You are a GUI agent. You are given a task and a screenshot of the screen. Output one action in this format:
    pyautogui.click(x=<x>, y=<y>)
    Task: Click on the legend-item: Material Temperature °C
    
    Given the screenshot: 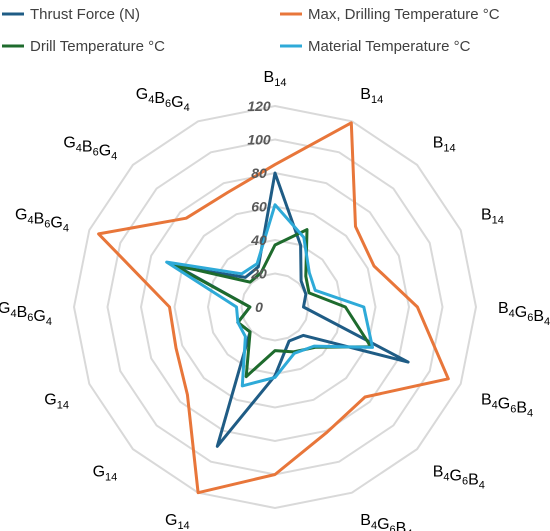 What is the action you would take?
    pyautogui.click(x=375, y=46)
    